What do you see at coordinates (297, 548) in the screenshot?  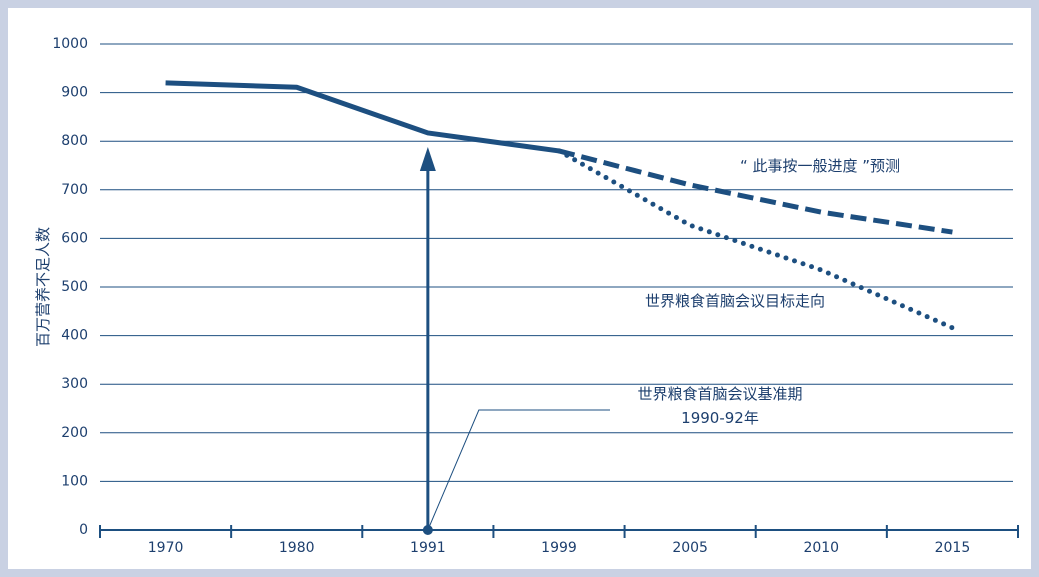 I see `x-tick-label: 1980` at bounding box center [297, 548].